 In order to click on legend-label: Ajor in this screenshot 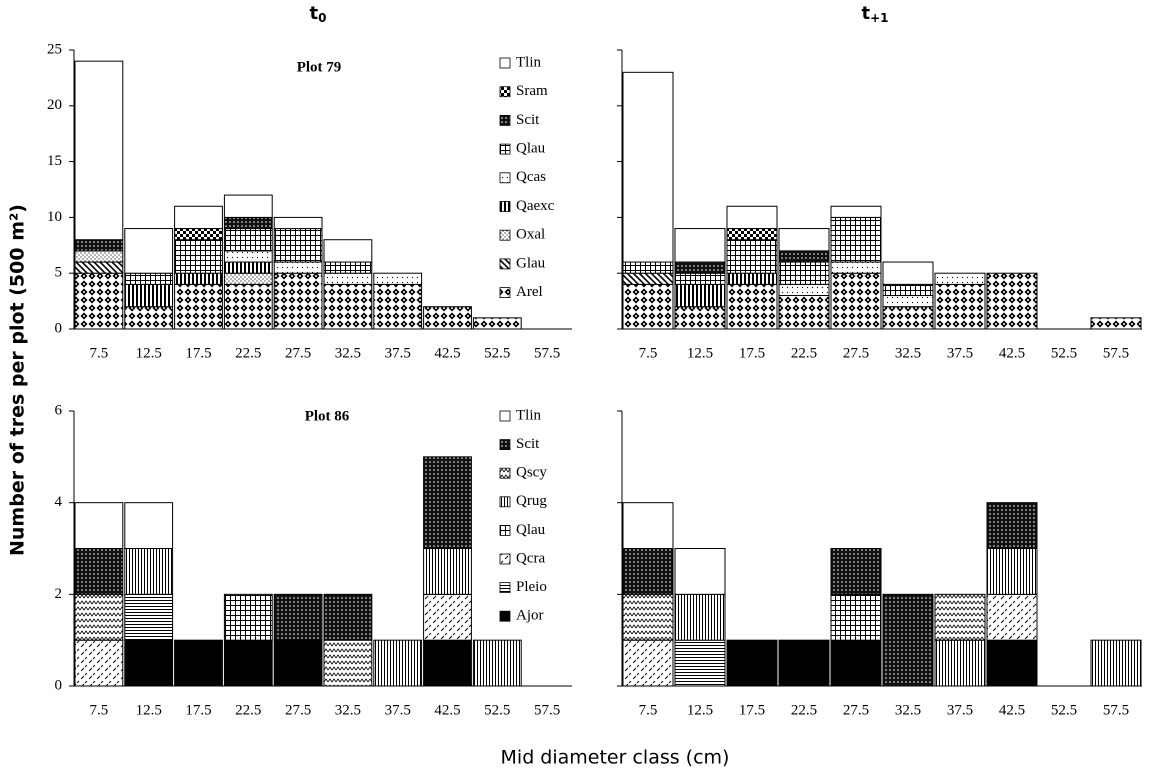, I will do `click(530, 616)`.